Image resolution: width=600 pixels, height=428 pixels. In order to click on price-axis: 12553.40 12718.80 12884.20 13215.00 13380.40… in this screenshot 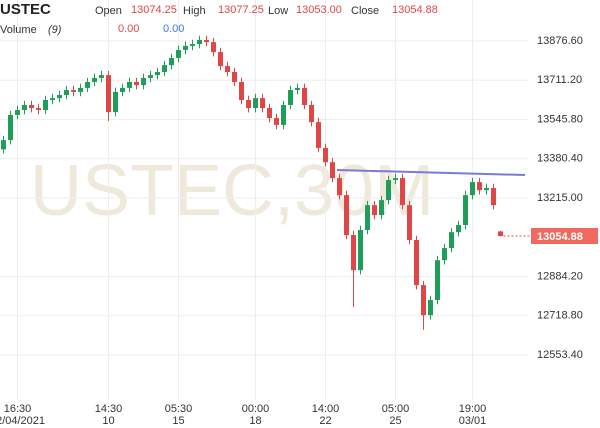, I will do `click(550, 198)`.